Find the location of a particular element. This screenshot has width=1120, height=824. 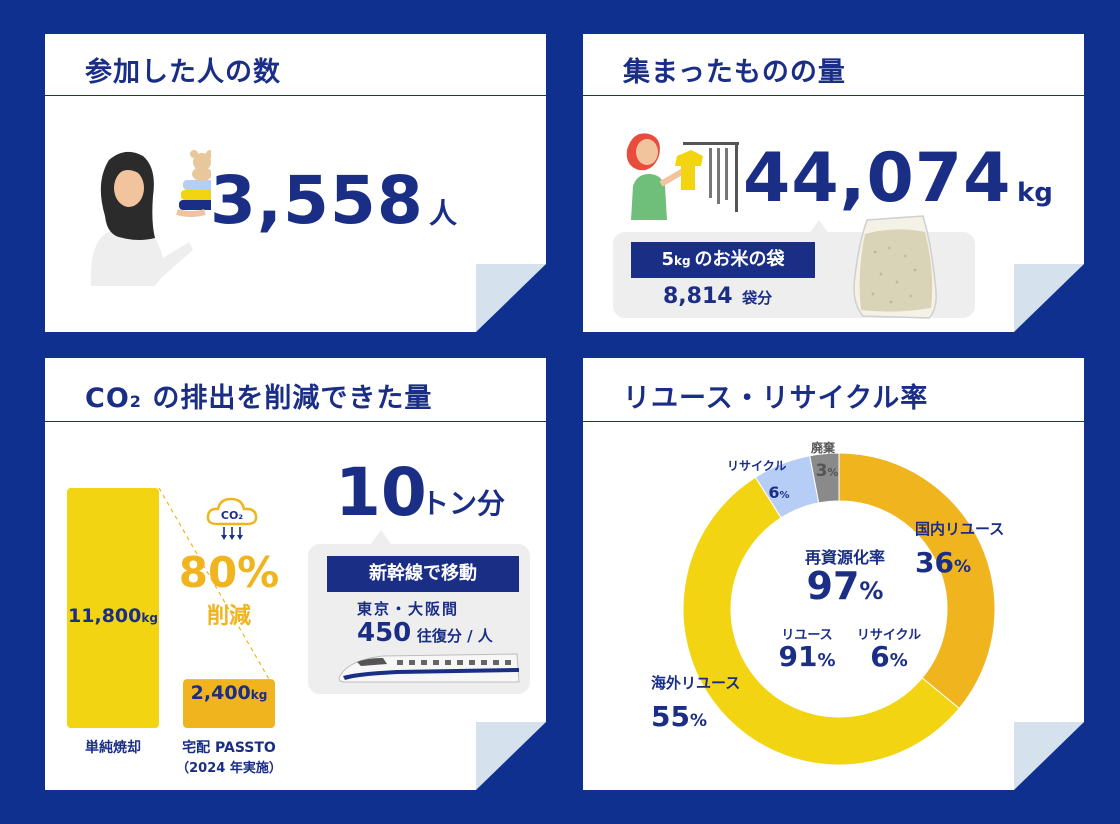

center-value: 97 is located at coordinates (833, 586).